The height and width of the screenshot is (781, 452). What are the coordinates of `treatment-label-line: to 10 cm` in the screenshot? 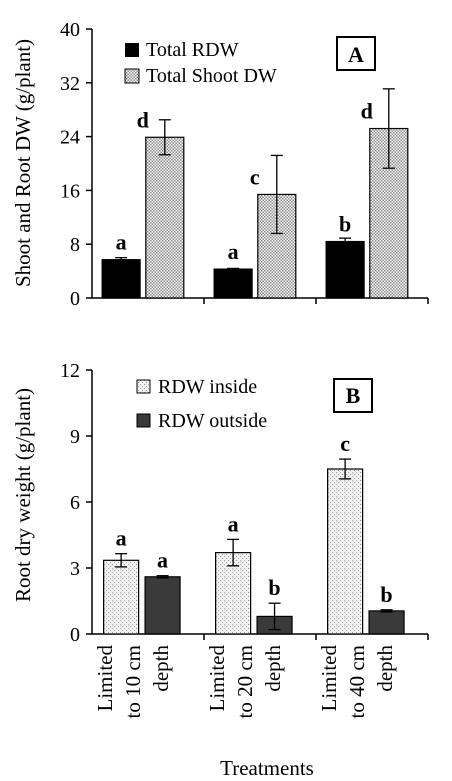 It's located at (133, 682).